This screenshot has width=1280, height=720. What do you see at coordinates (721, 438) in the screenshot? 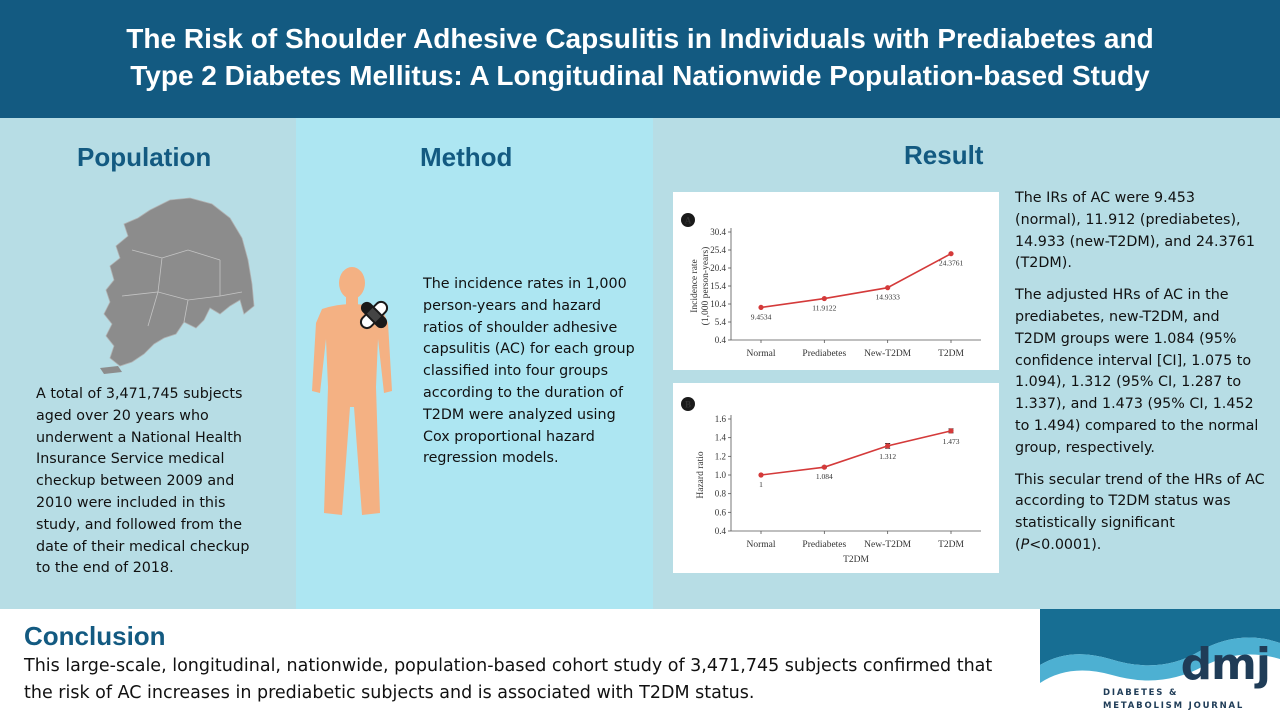
I see `y-tick-label: 1.4` at bounding box center [721, 438].